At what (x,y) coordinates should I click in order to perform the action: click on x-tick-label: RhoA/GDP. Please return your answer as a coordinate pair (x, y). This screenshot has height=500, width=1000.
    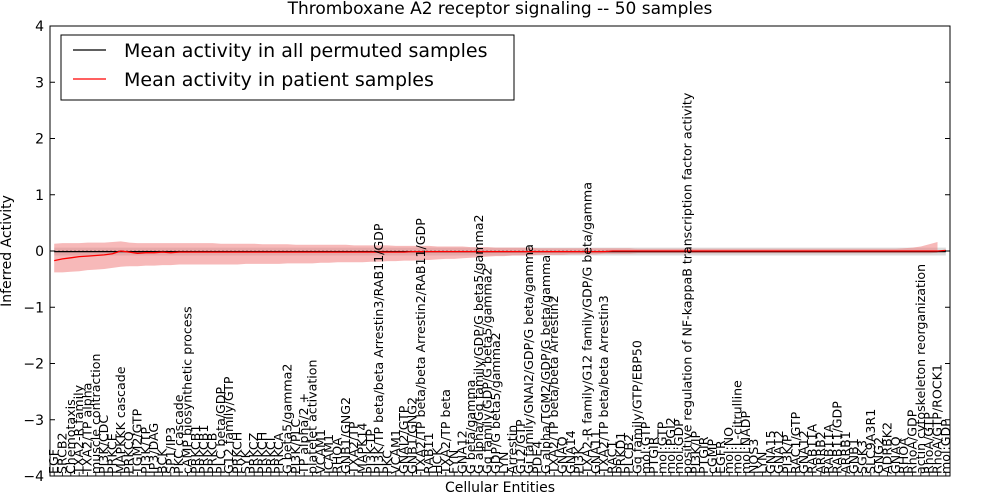
    Looking at the image, I should click on (912, 441).